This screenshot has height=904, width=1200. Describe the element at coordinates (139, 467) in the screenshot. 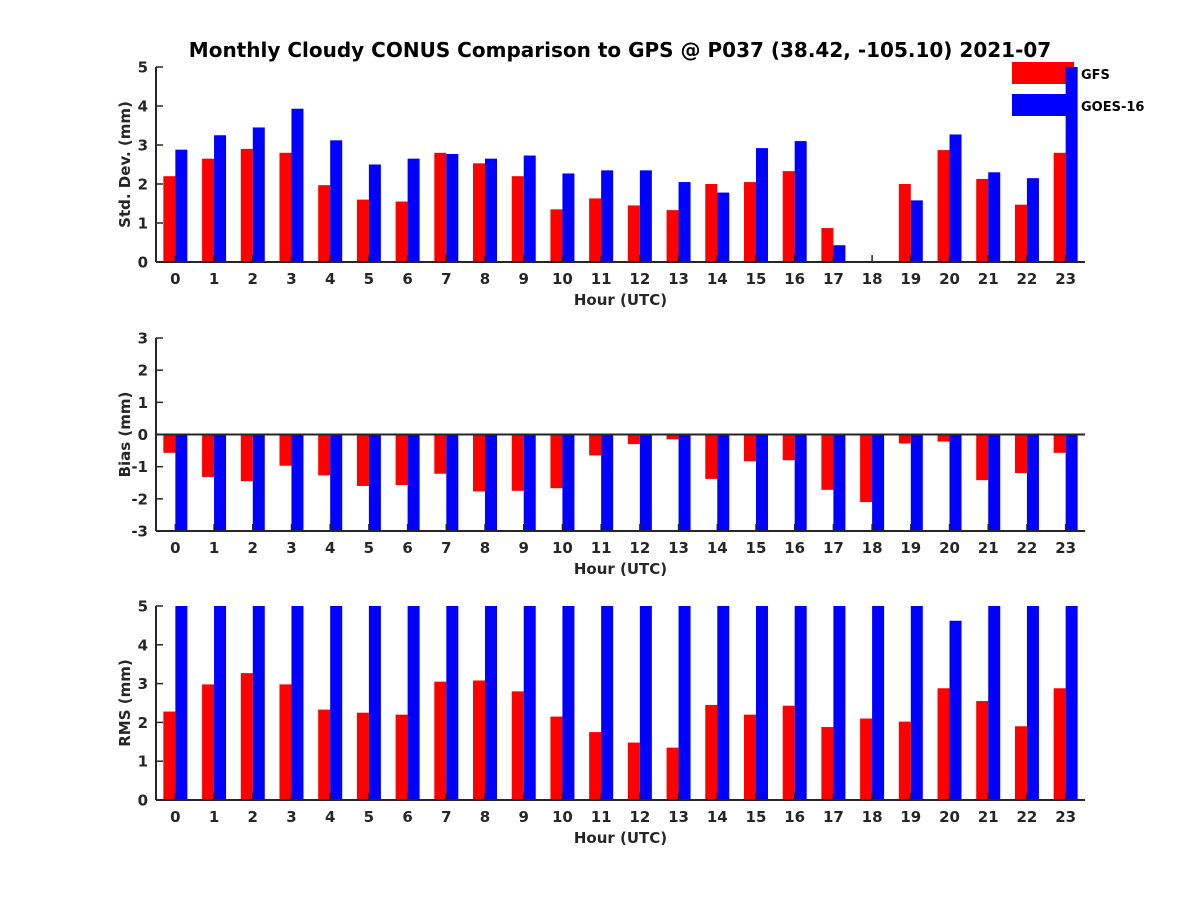

I see `y-tick-label: -1` at that location.